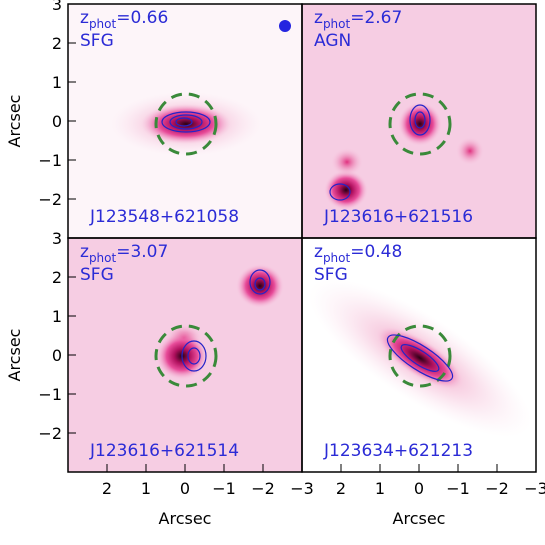 The width and height of the screenshot is (545, 545). I want to click on z-value: =2.67, so click(376, 18).